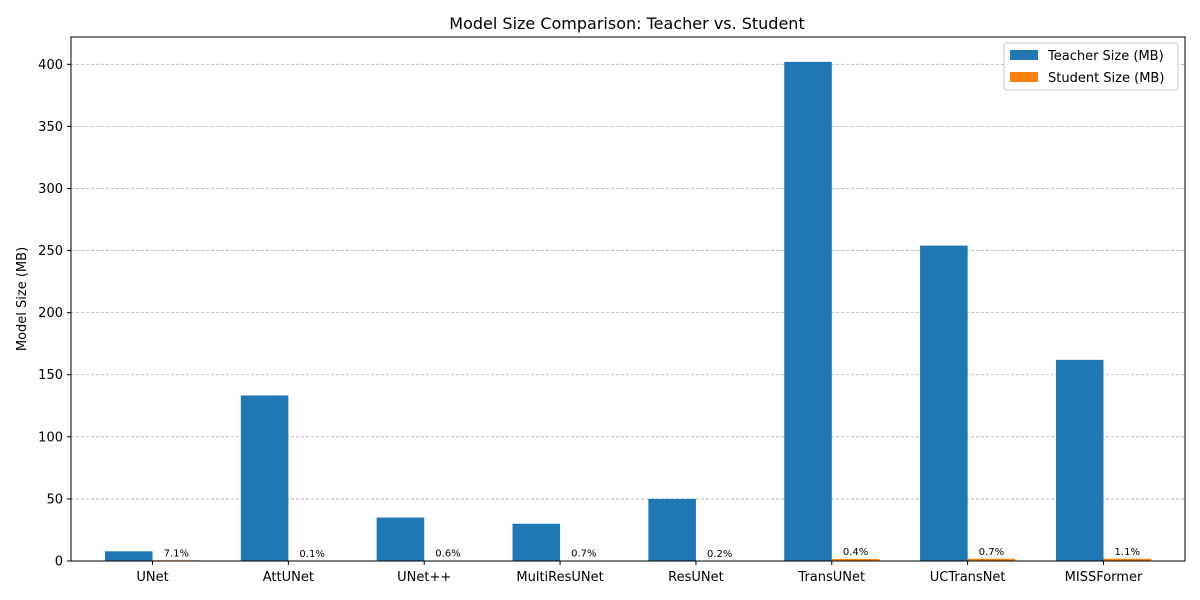  Describe the element at coordinates (1106, 78) in the screenshot. I see `legend-label-student: Student Size (MB)` at that location.